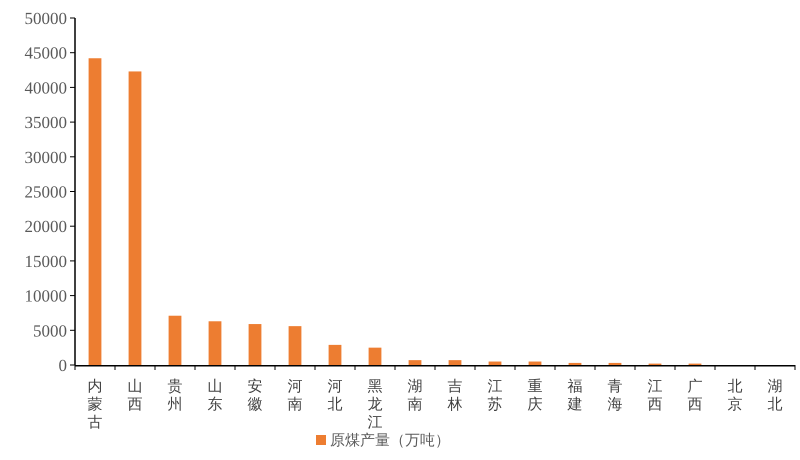 Image resolution: width=800 pixels, height=460 pixels. Describe the element at coordinates (45, 122) in the screenshot. I see `y-tick-label: 35000` at that location.